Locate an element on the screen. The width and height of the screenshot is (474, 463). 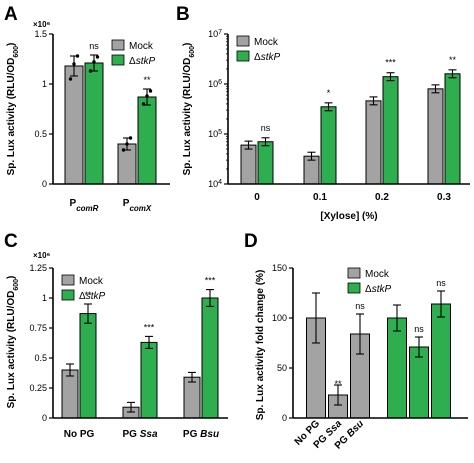
panel-c-ylabel-main: Sp. Lux activity (RLU/OD is located at coordinates (11, 350).